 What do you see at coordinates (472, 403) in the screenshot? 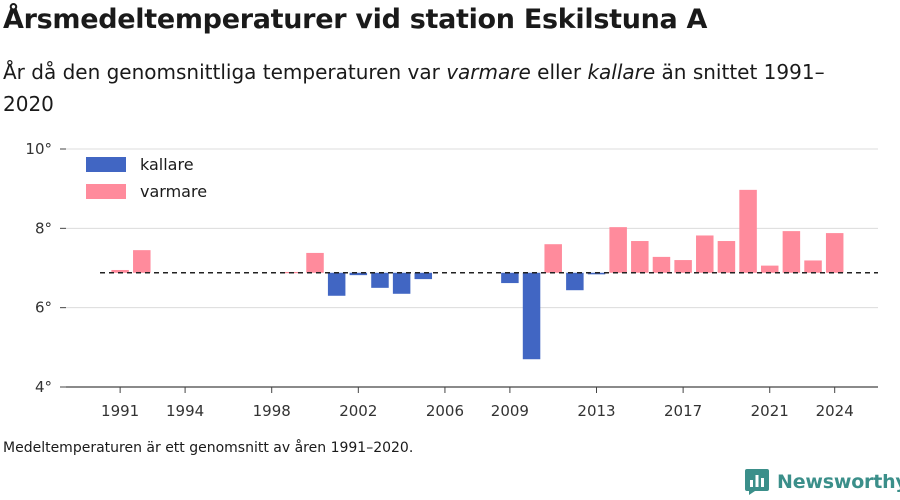
I see `x-axis: 1991 1994 1998 2002 2006 2009 2013 2017 2021 2024` at bounding box center [472, 403].